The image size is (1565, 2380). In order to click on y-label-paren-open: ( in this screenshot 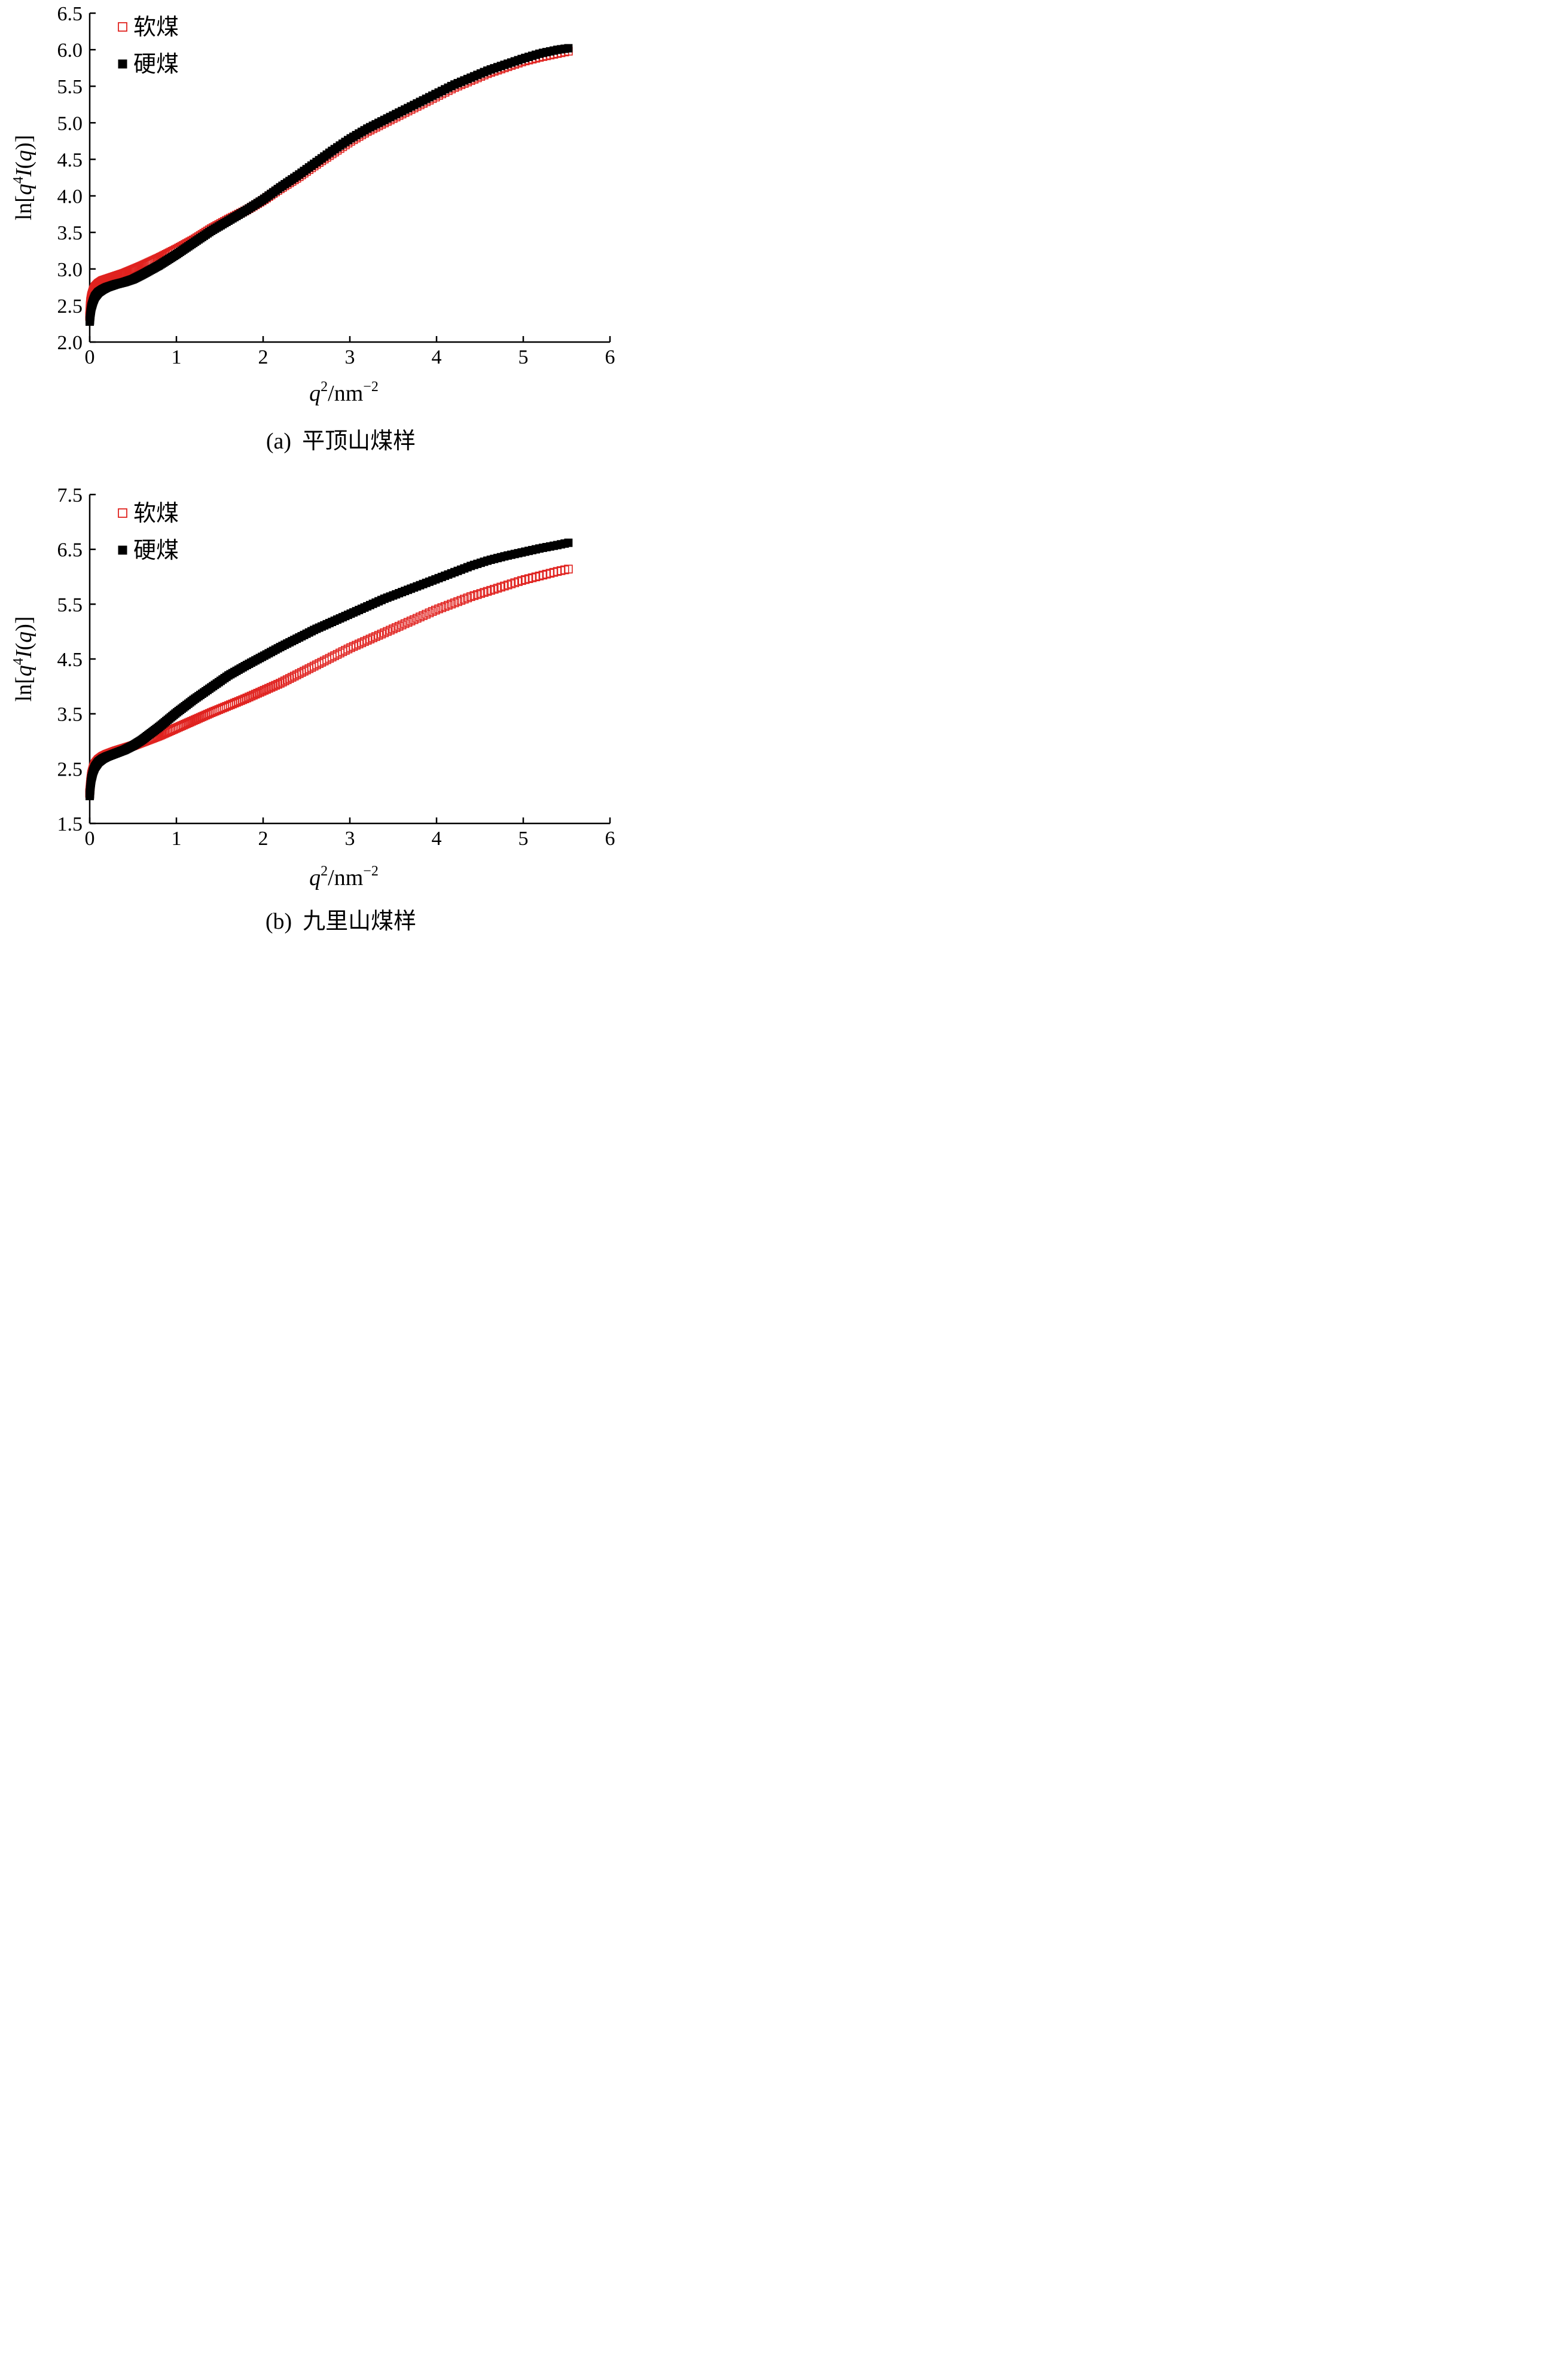, I will do `click(23, 165)`.